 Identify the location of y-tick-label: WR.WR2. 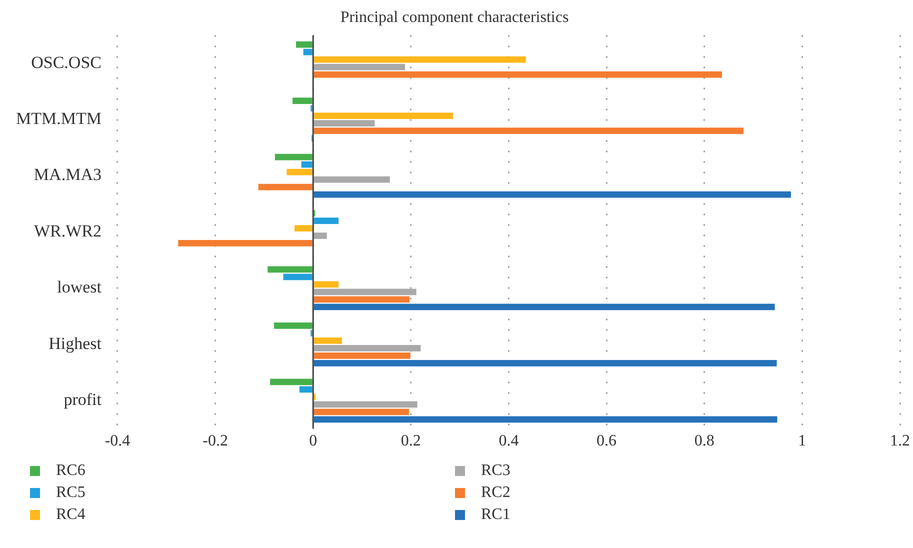
(68, 230).